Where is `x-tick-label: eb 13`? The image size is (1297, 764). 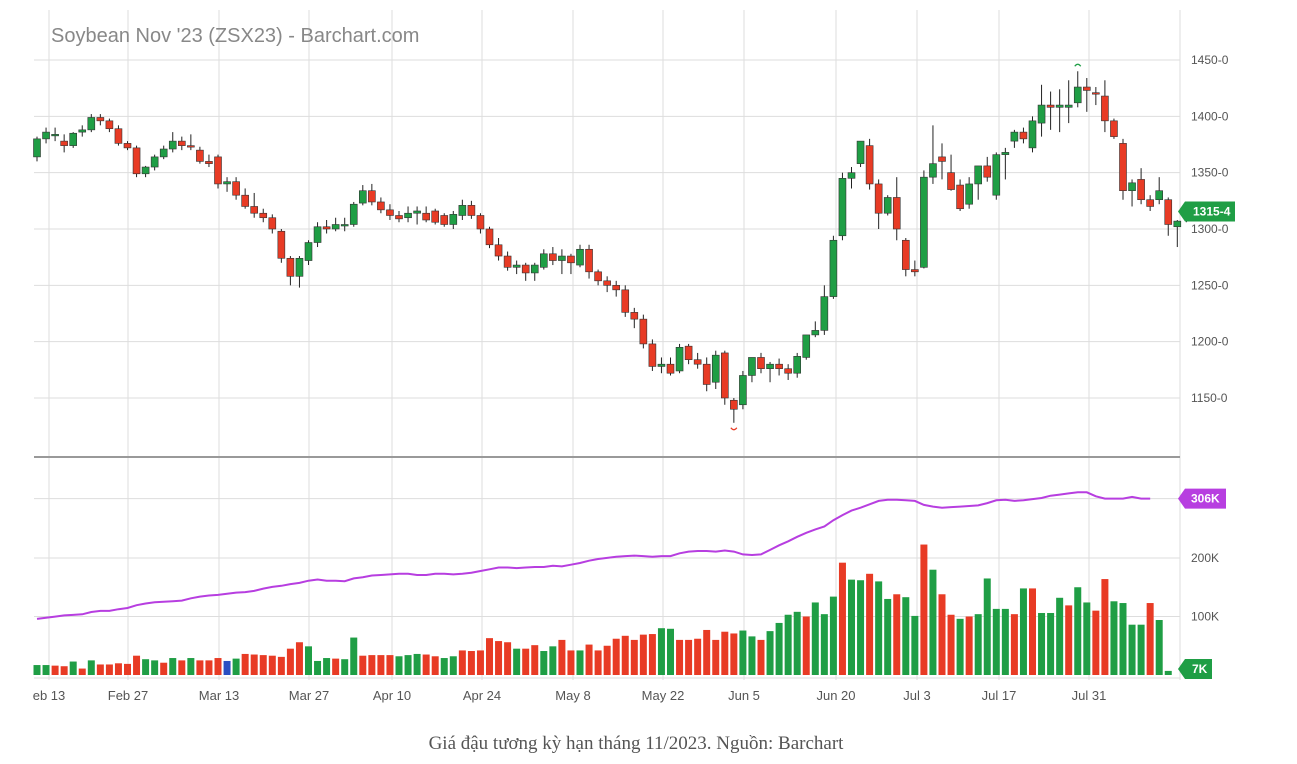
x-tick-label: eb 13 is located at coordinates (49, 695).